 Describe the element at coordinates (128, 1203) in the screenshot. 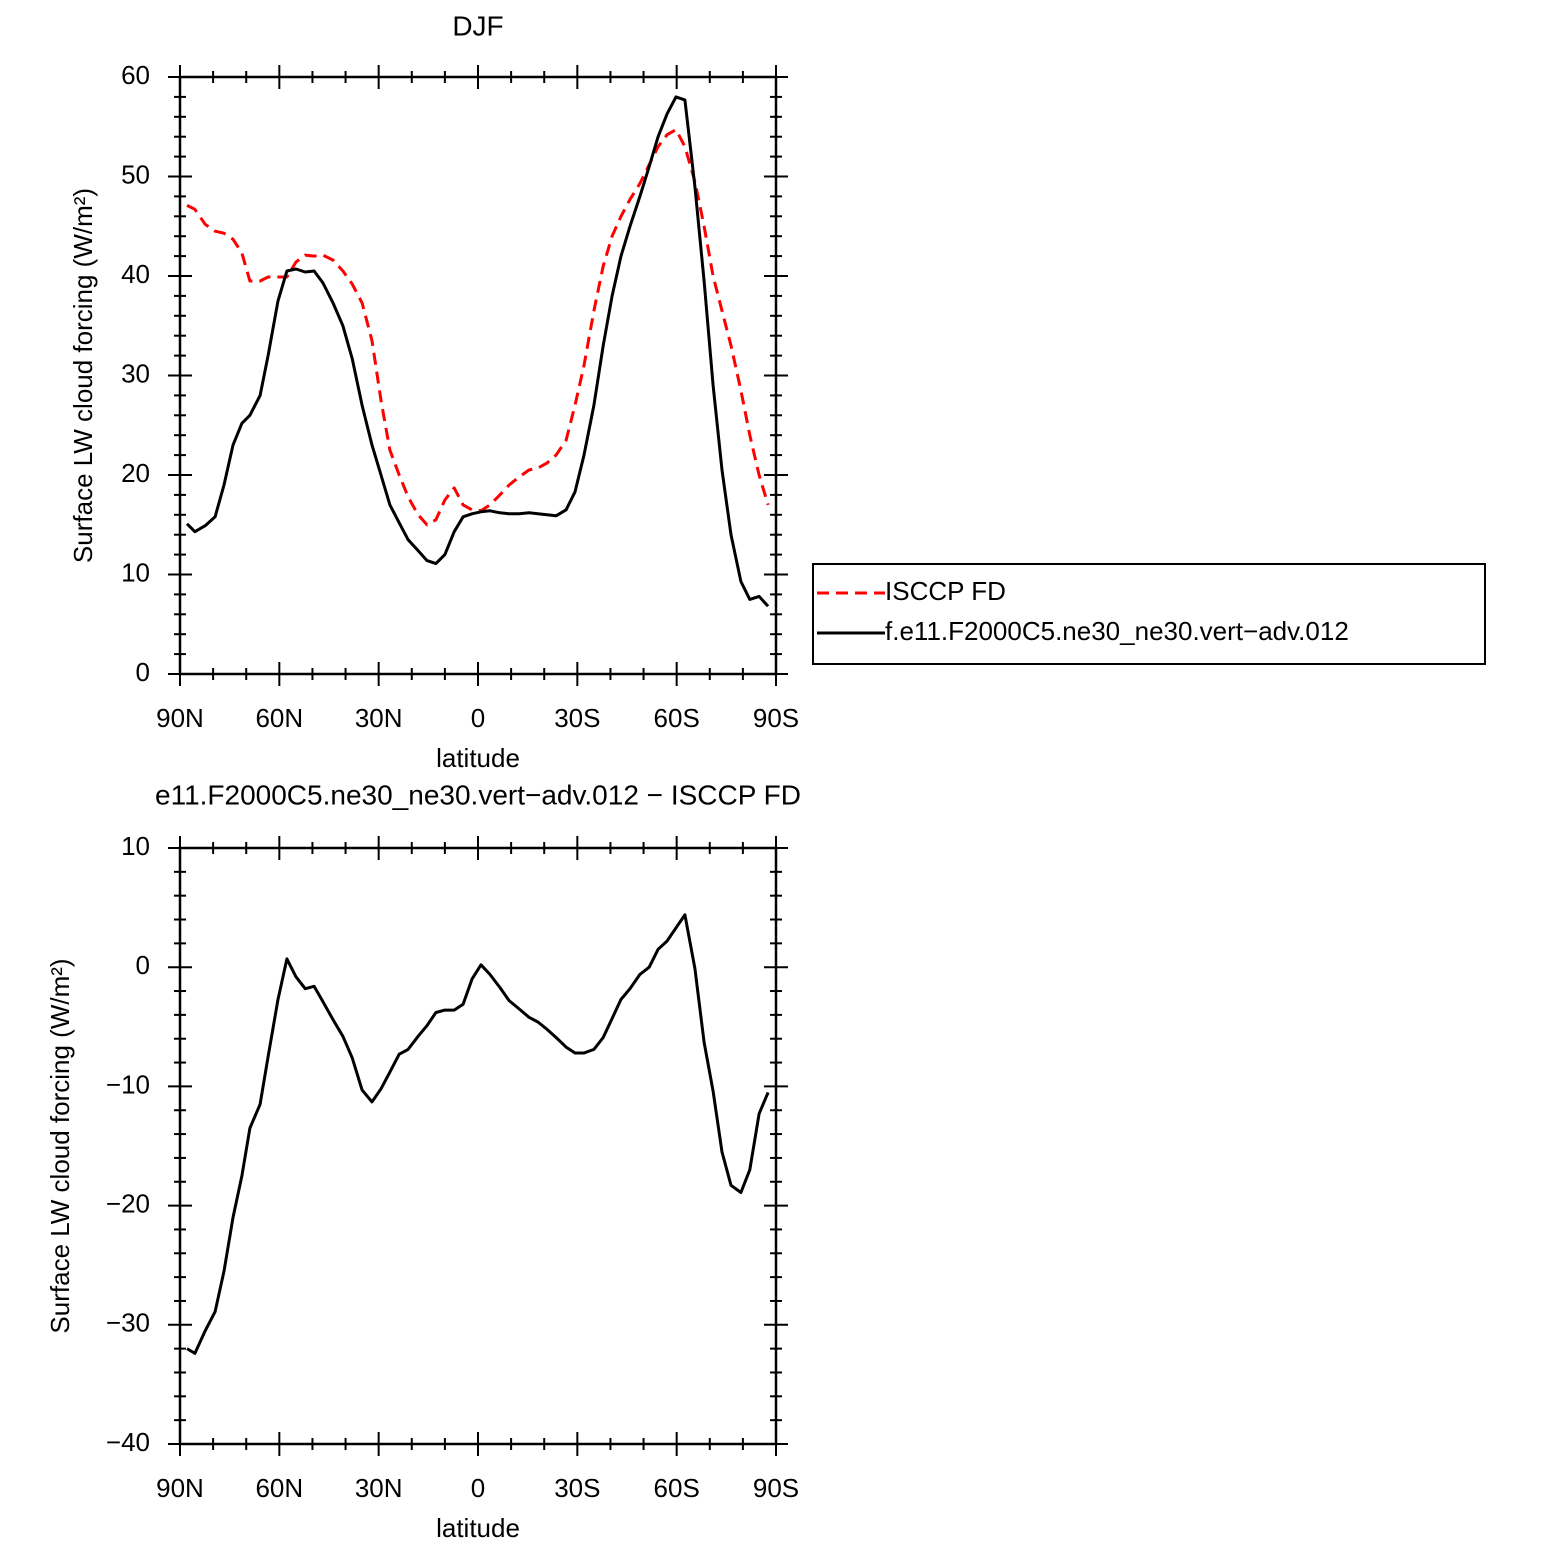

I see `y-tick-label: −20` at that location.